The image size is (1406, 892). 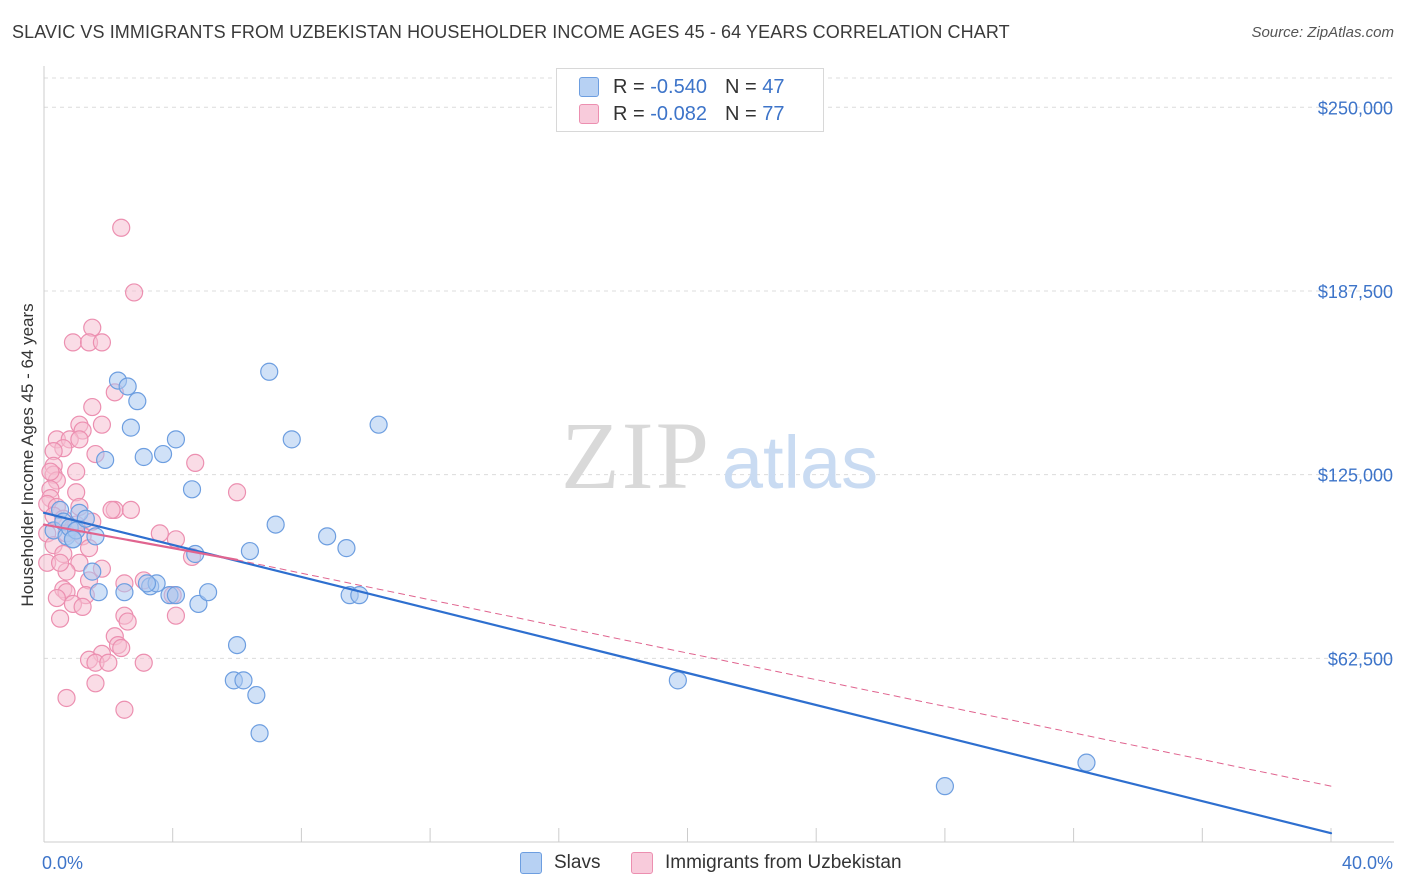 What do you see at coordinates (636, 455) in the screenshot?
I see `watermark-zip: ZIP` at bounding box center [636, 455].